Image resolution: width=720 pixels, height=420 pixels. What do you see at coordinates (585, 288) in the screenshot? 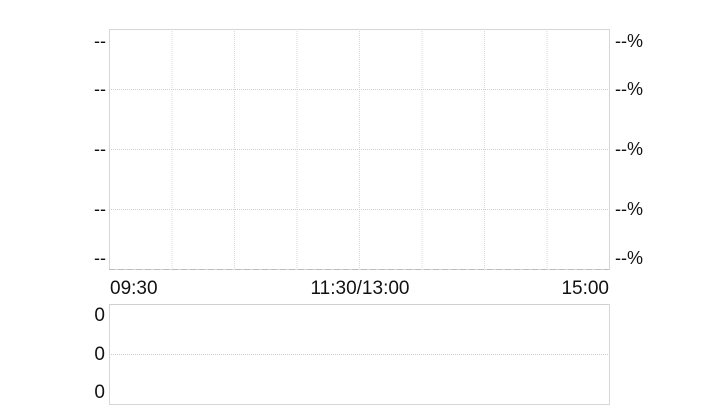
I see `time-axis-label: 15:00` at bounding box center [585, 288].